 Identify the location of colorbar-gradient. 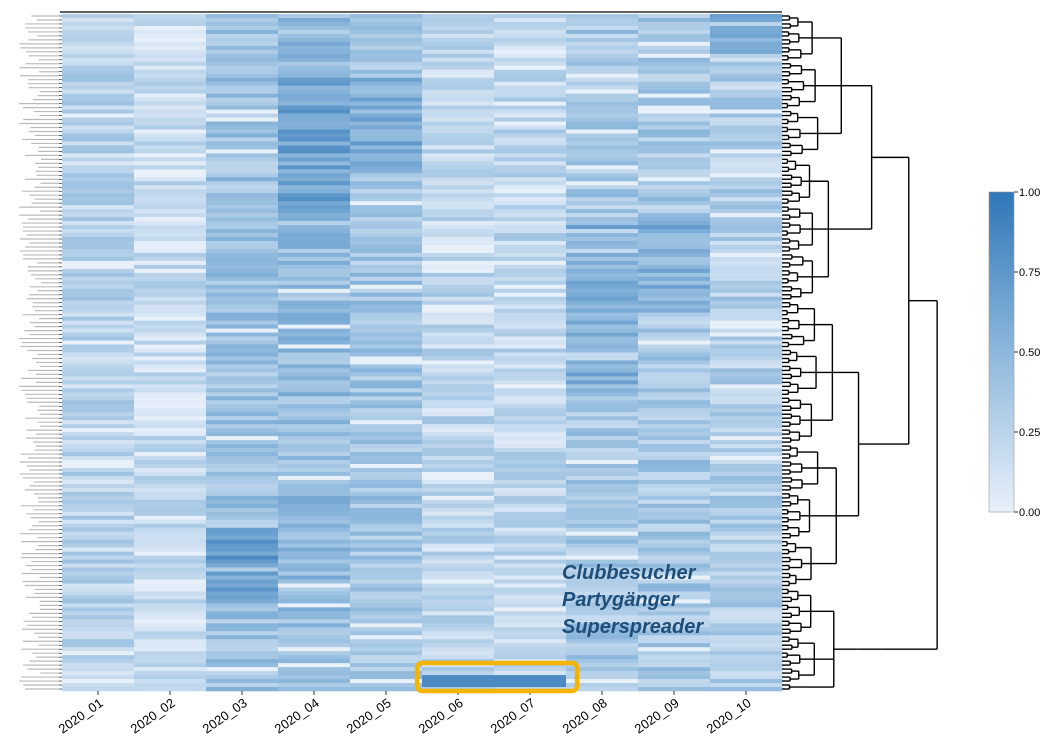
(1001, 352).